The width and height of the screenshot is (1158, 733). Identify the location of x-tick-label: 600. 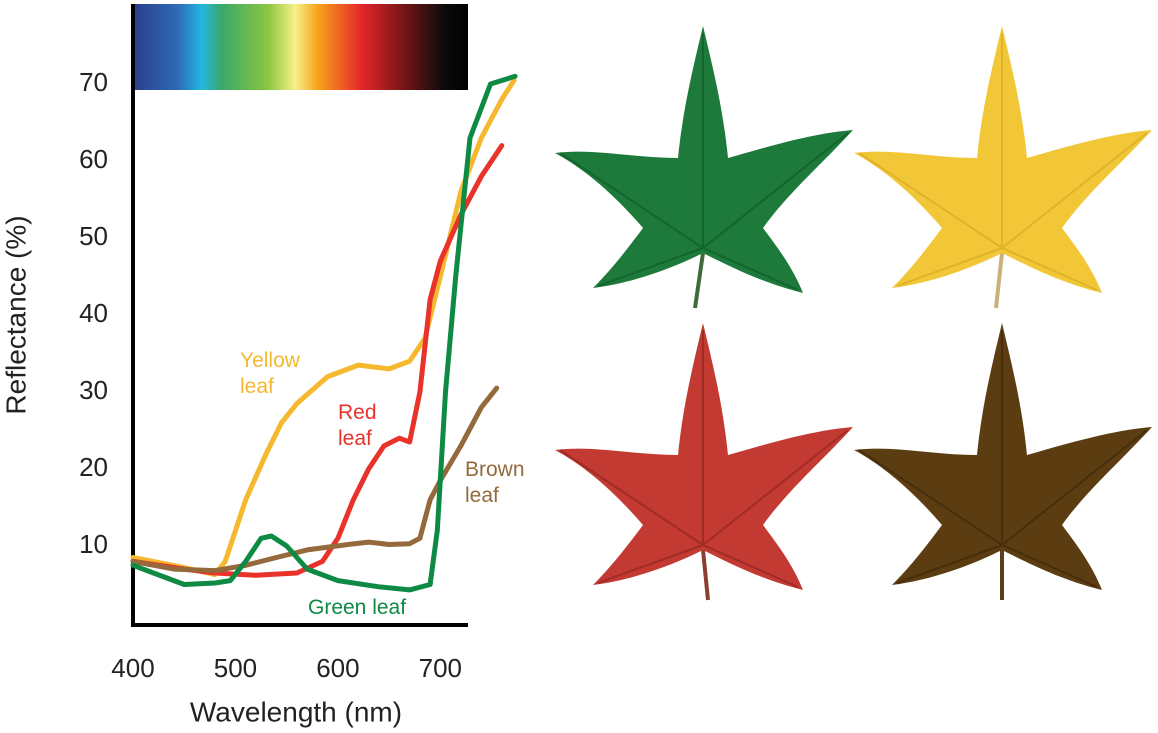
(337, 668).